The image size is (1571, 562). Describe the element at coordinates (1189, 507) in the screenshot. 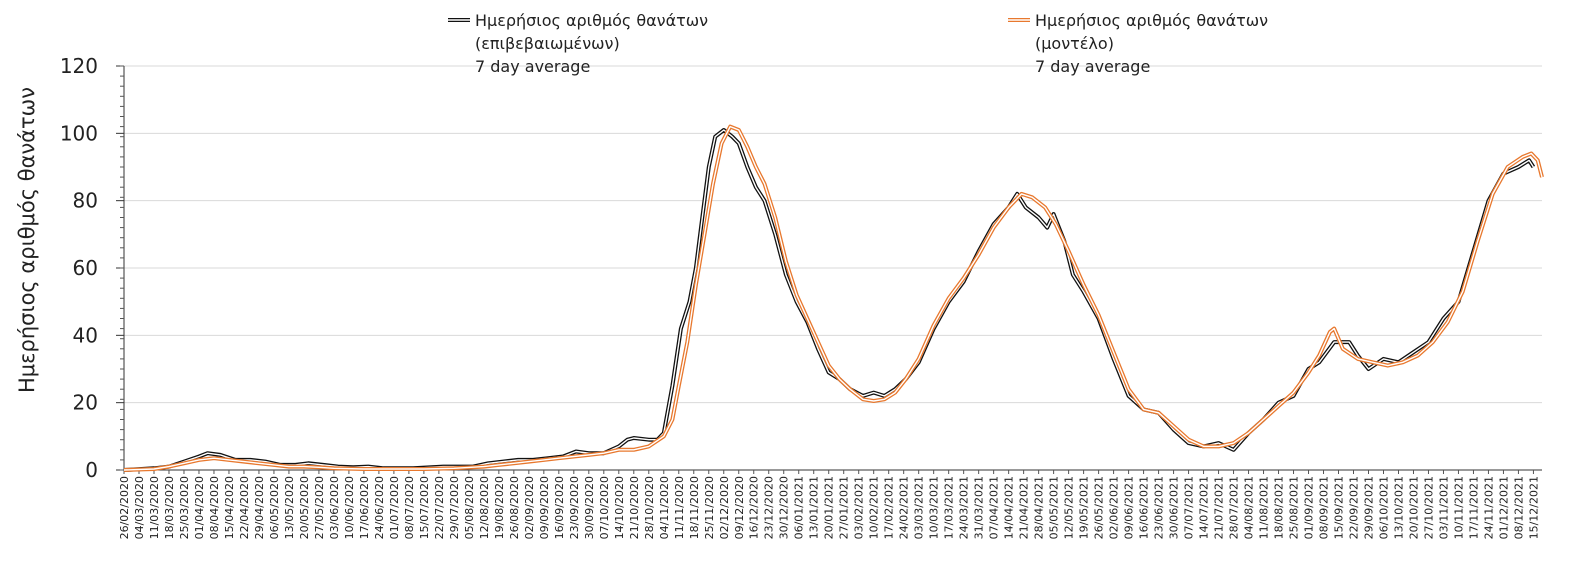

I see `x-tick-label: 07/07/2021` at that location.